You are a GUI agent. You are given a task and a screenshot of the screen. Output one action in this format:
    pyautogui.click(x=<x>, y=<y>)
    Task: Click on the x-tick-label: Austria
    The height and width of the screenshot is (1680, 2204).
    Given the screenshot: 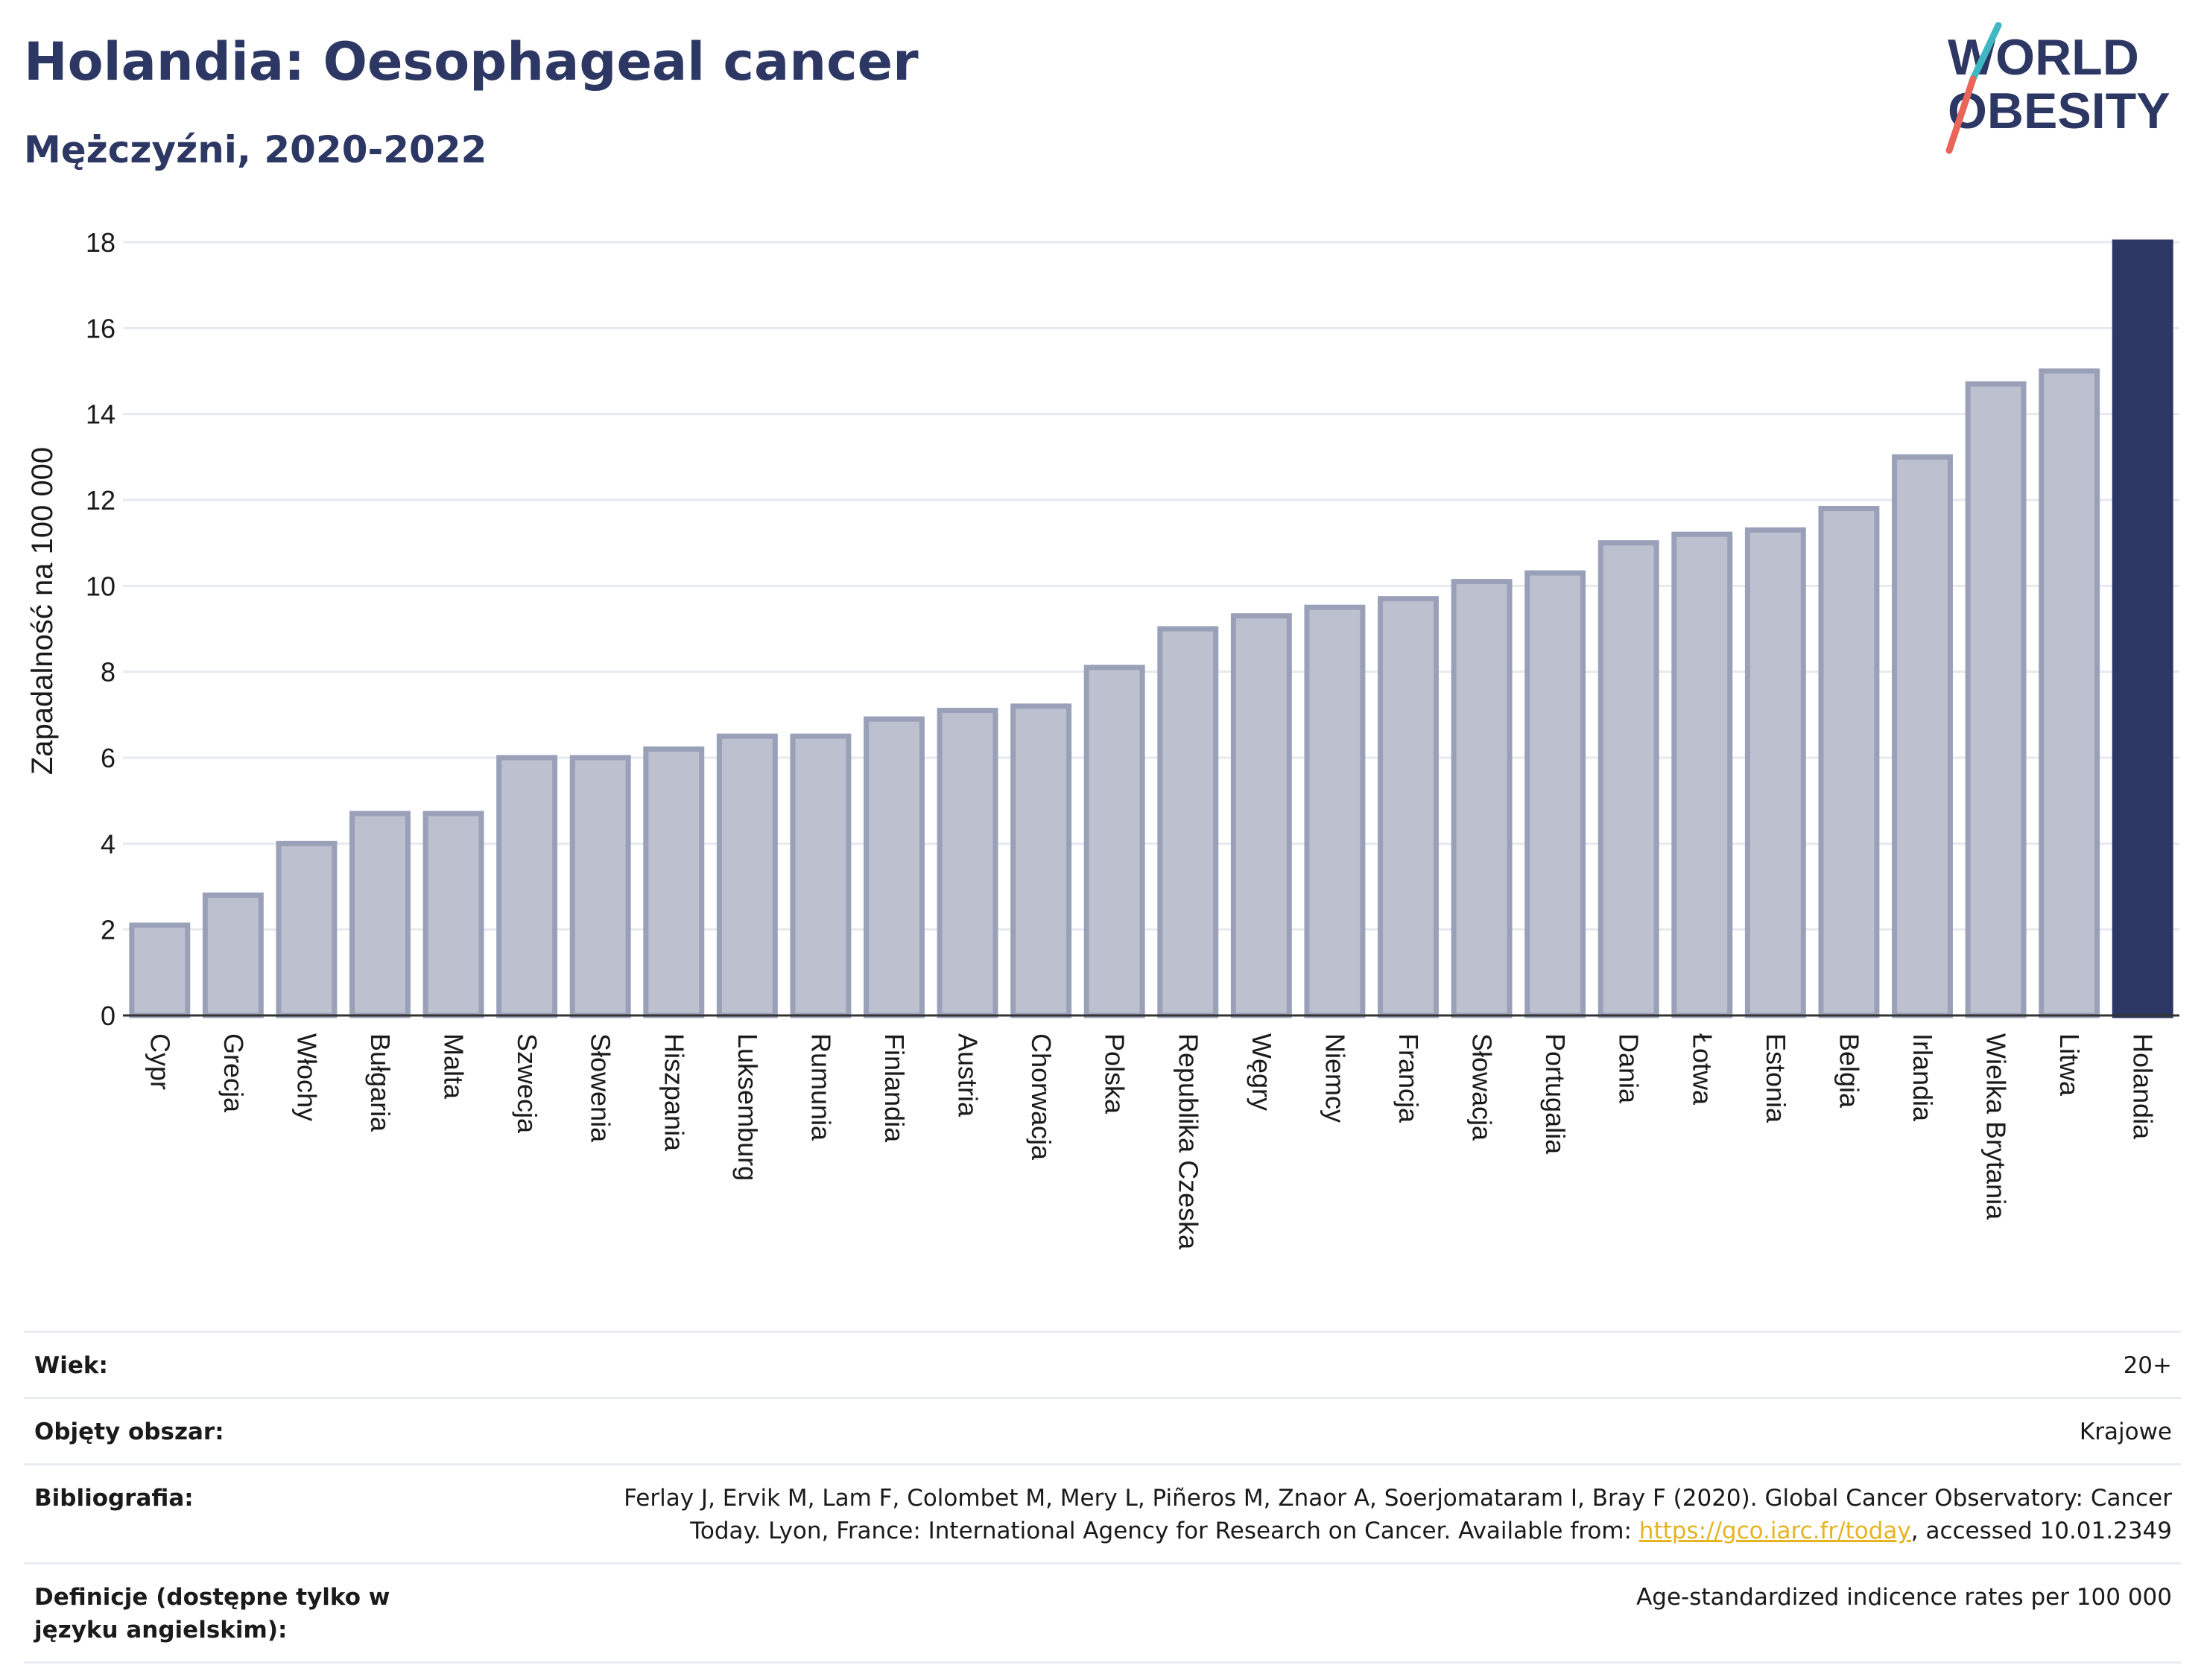 What is the action you would take?
    pyautogui.click(x=968, y=1075)
    